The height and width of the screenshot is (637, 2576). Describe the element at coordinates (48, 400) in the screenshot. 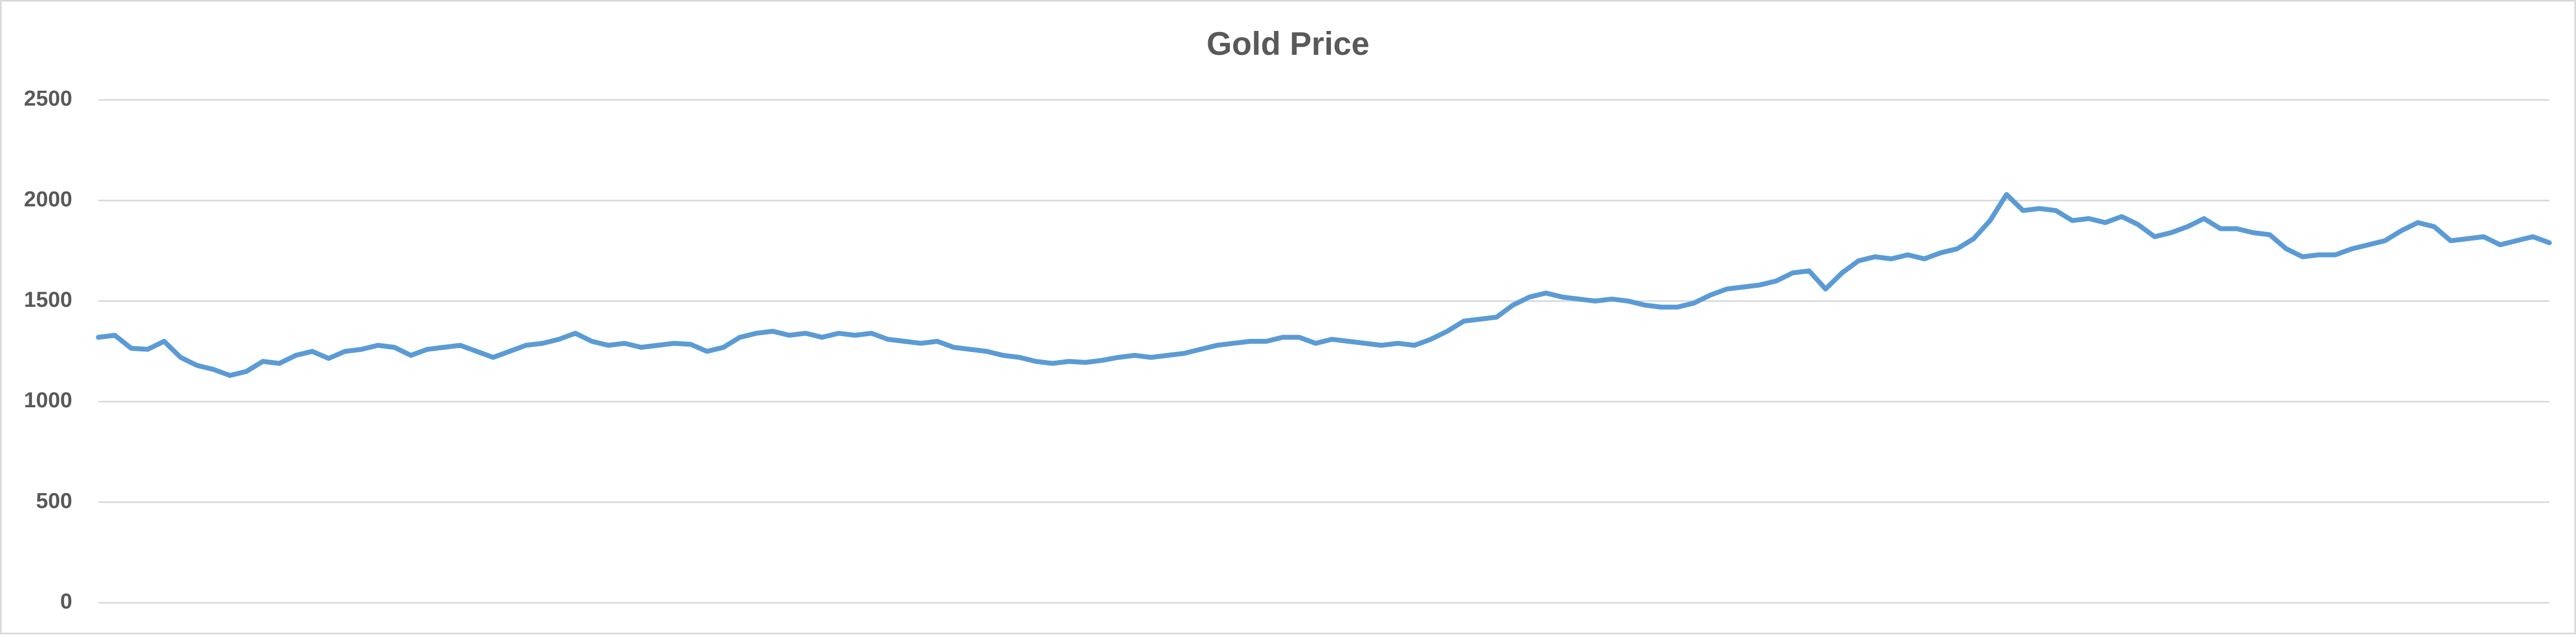

I see `y-tick-label: 1000` at that location.